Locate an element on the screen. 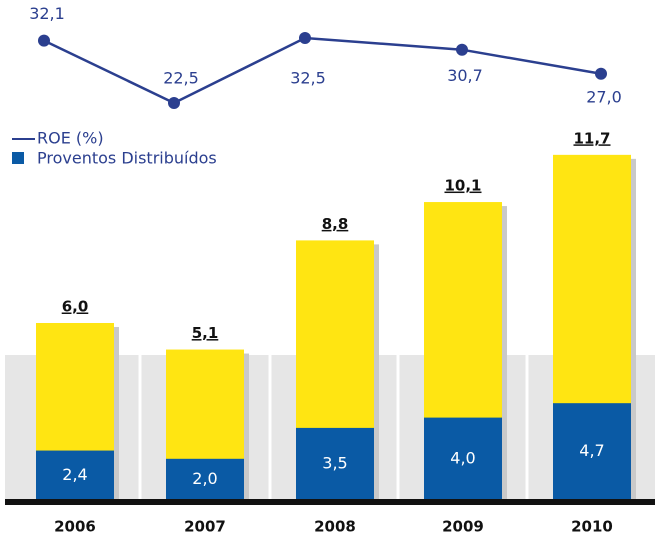 This screenshot has width=655, height=536. point-label: 32,1 is located at coordinates (47, 13).